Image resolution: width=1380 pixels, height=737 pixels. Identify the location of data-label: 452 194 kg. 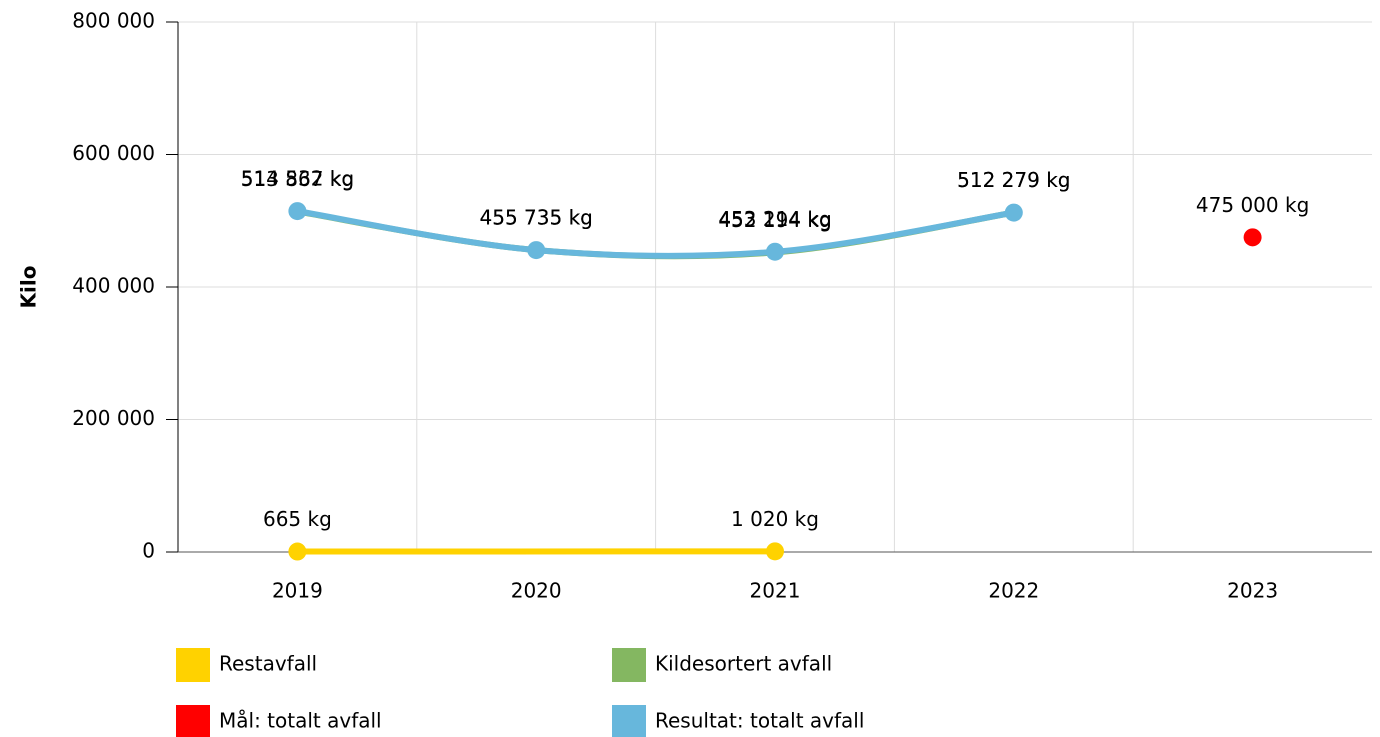
(774, 220).